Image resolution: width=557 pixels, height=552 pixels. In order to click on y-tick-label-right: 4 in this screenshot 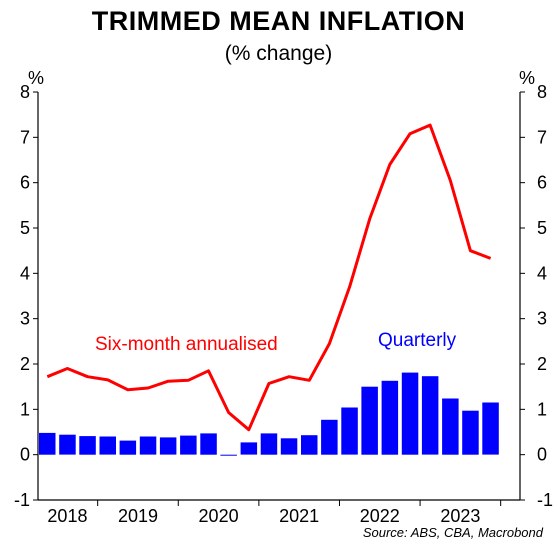, I will do `click(542, 273)`.